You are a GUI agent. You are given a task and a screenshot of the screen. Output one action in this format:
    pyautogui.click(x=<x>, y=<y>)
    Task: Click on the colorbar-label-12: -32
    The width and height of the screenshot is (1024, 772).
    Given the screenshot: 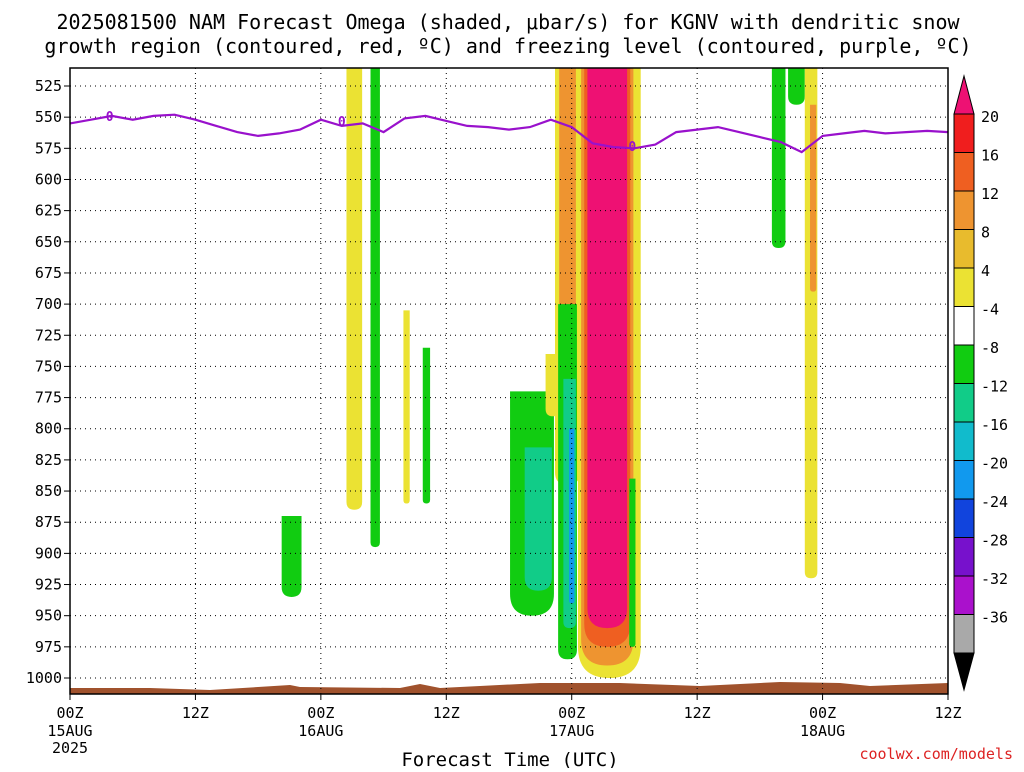 What is the action you would take?
    pyautogui.click(x=994, y=579)
    